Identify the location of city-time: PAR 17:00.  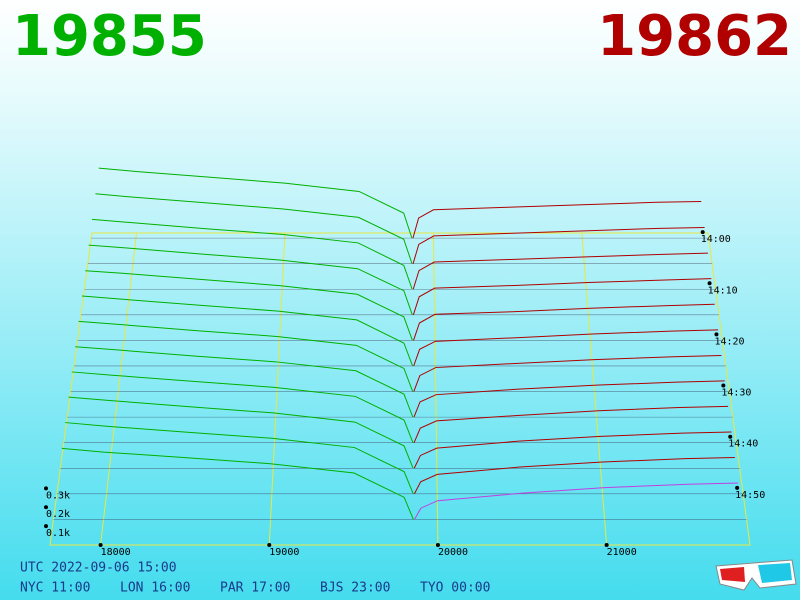
(255, 588).